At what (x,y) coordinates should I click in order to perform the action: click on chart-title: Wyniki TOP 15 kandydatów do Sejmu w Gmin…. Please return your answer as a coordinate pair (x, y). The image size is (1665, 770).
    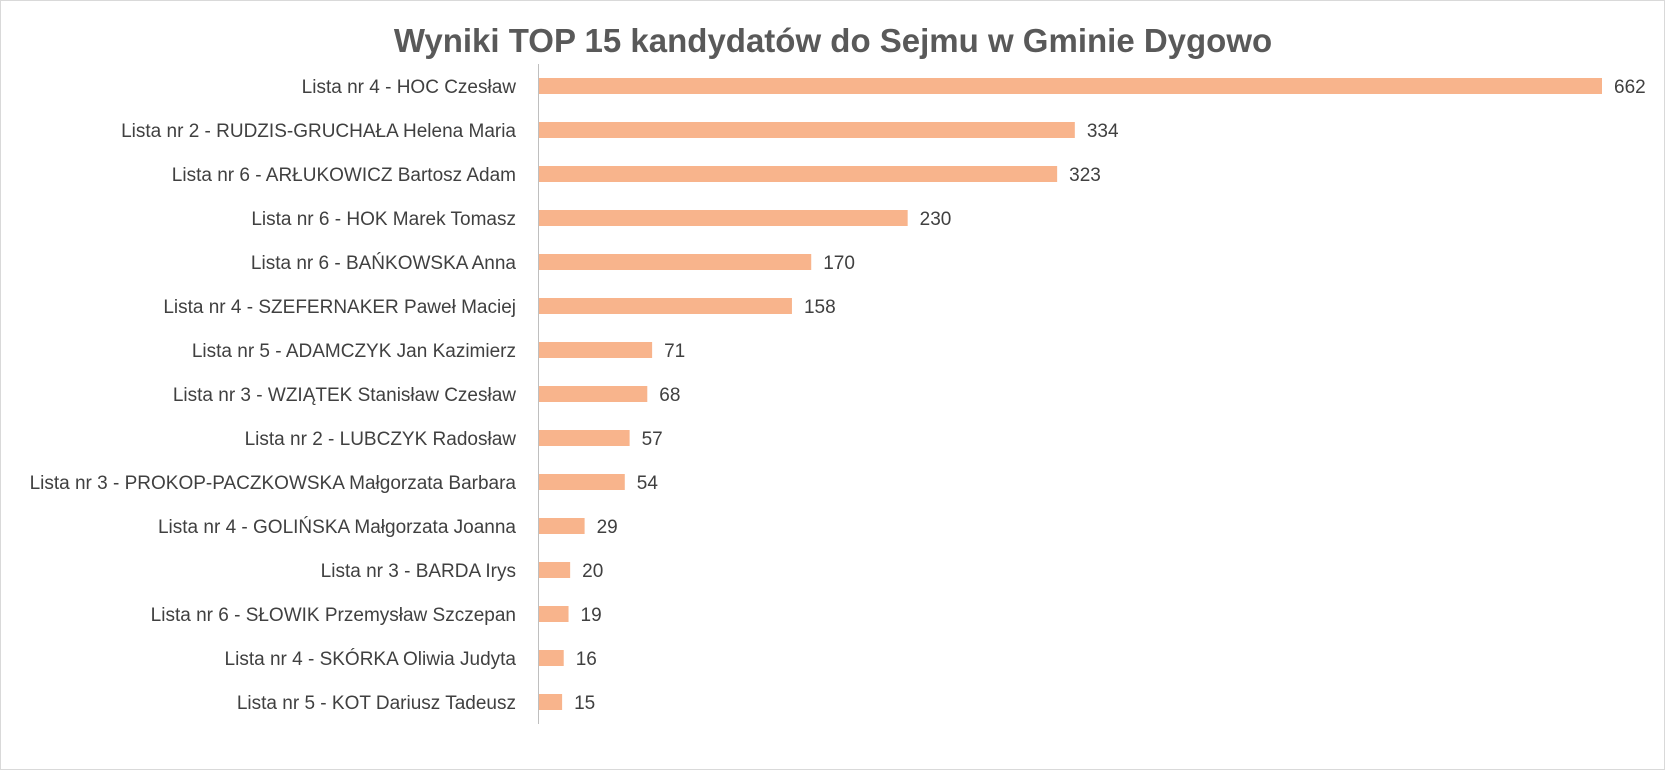
    Looking at the image, I should click on (833, 40).